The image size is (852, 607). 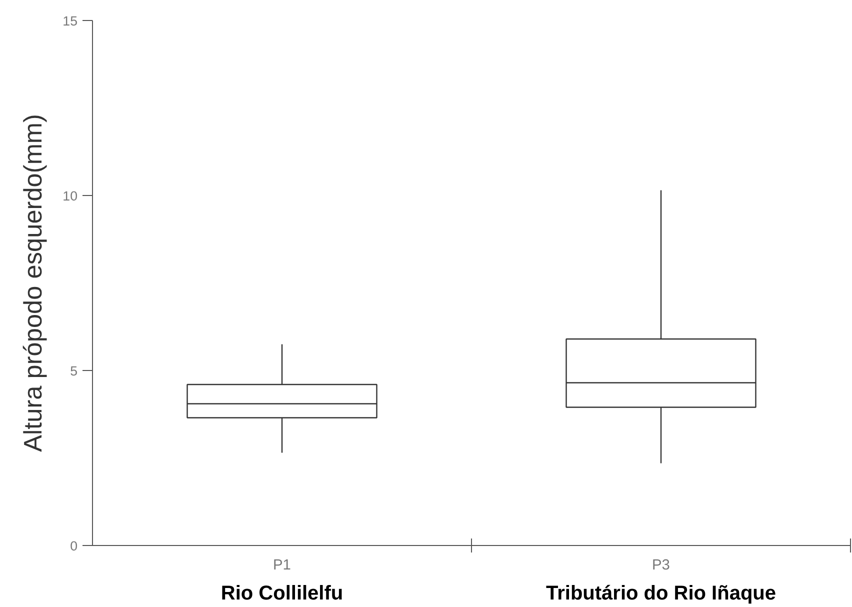 I want to click on y-tick-label: 15, so click(x=70, y=21).